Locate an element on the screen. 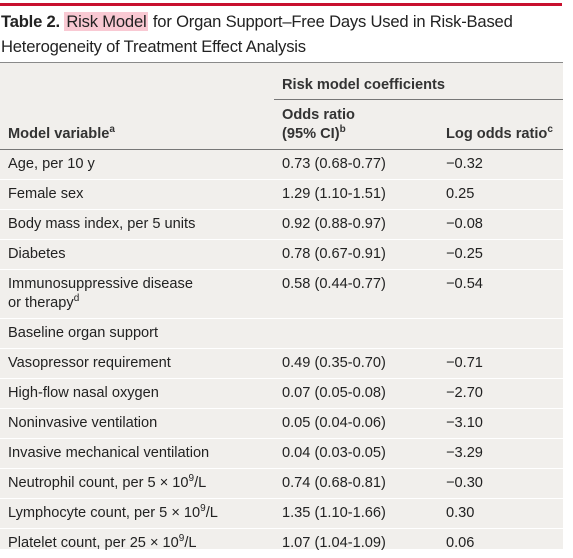 This screenshot has width=573, height=558. table-cell: Lymphocyte count, per 5 × 109/L is located at coordinates (137, 514).